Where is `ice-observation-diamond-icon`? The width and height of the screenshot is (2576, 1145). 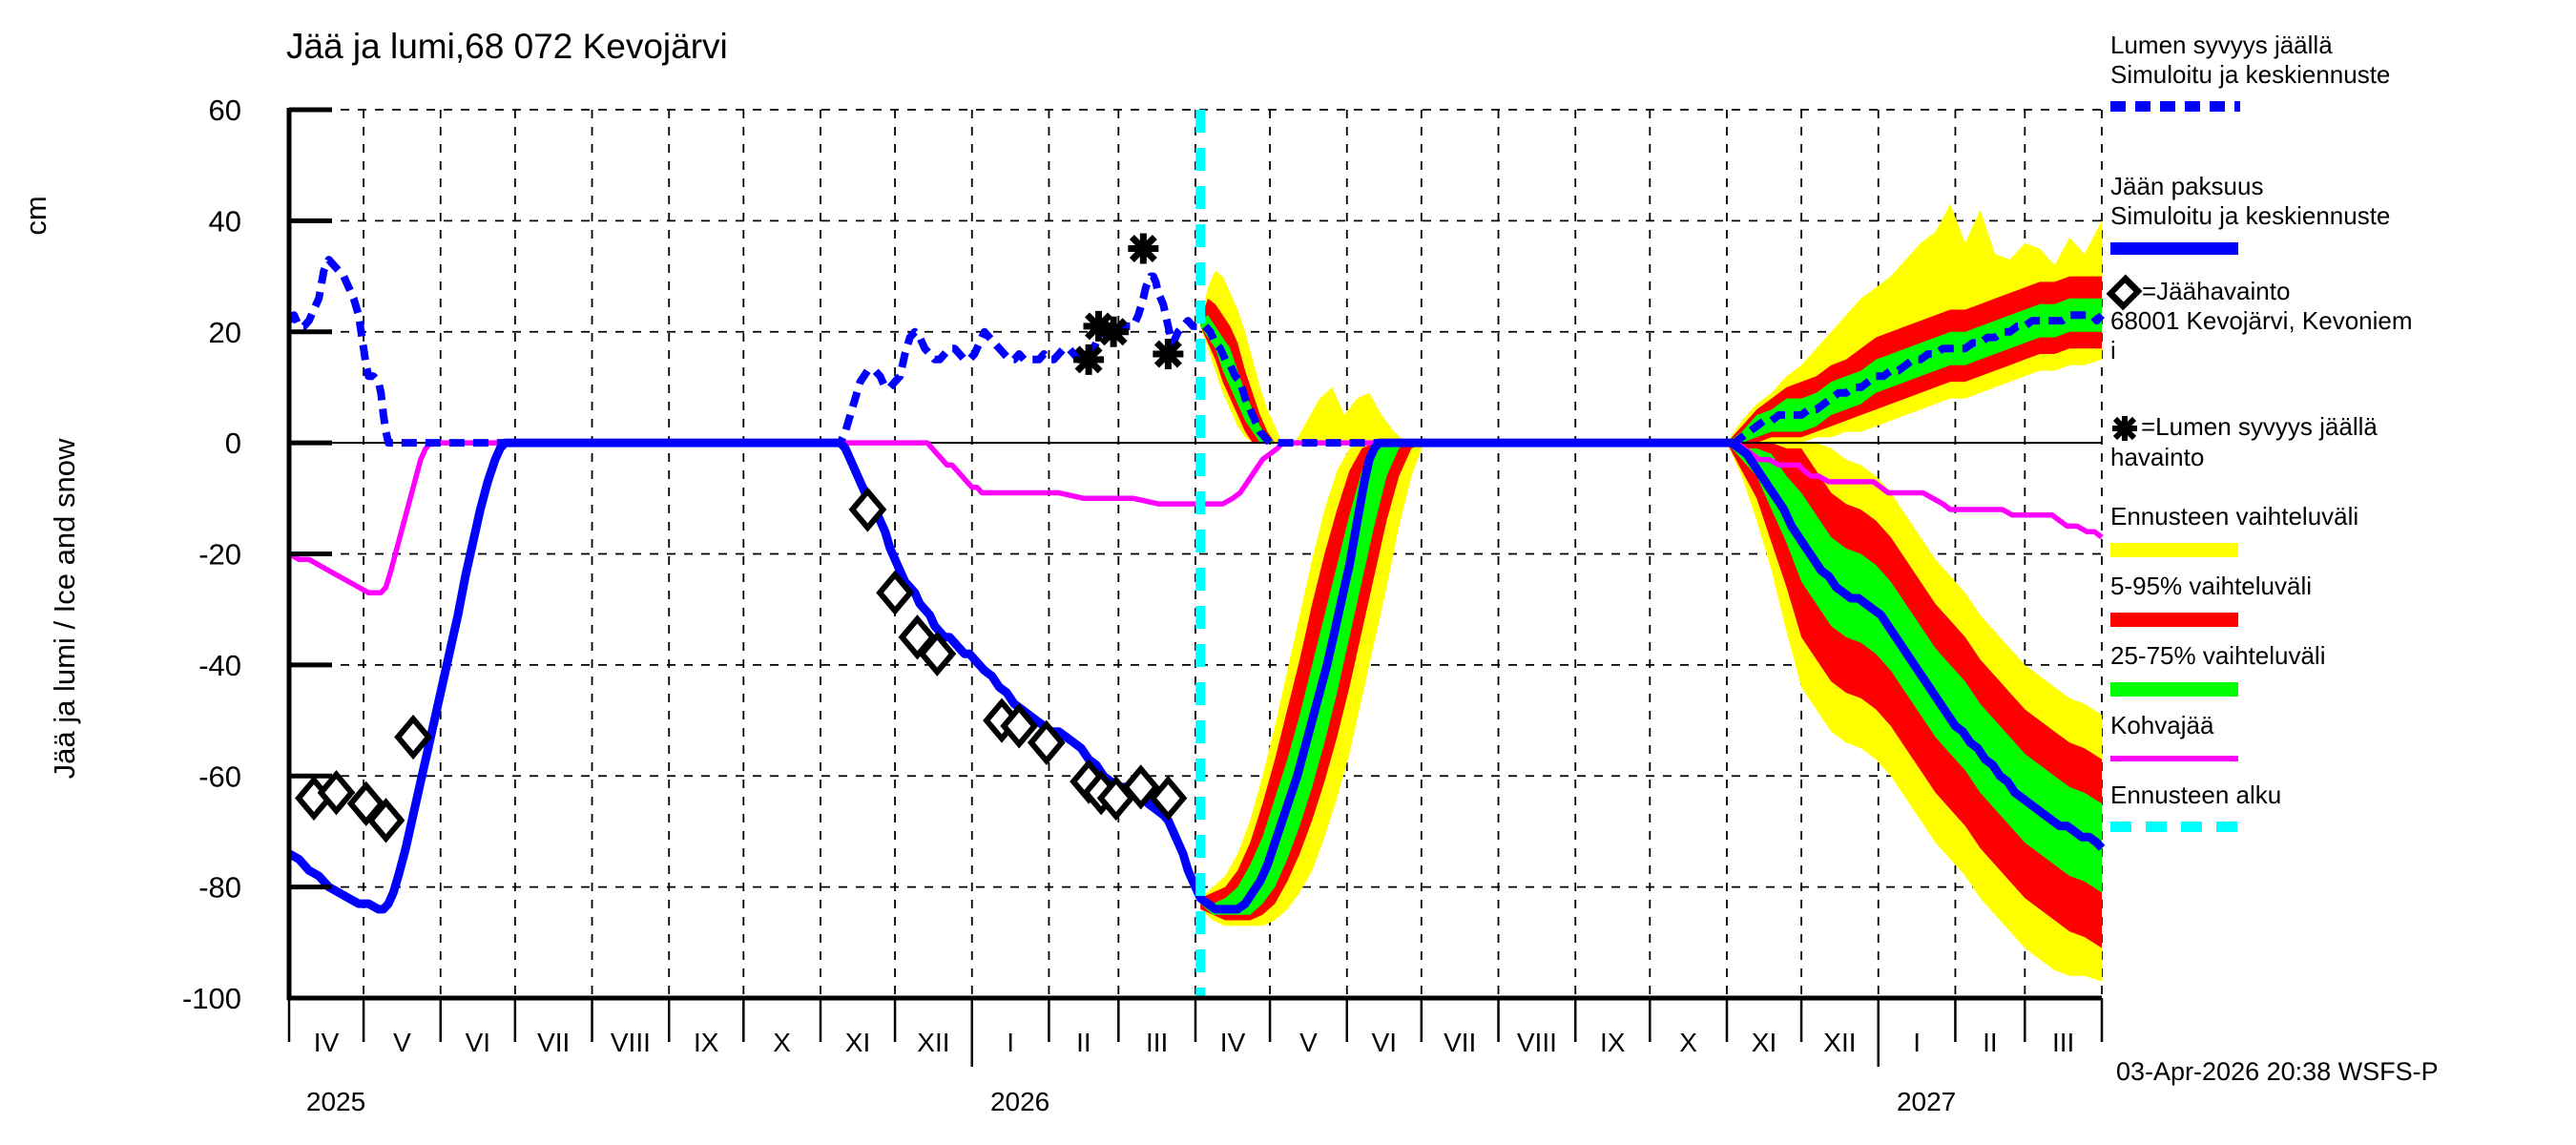
ice-observation-diamond-icon is located at coordinates (2124, 292).